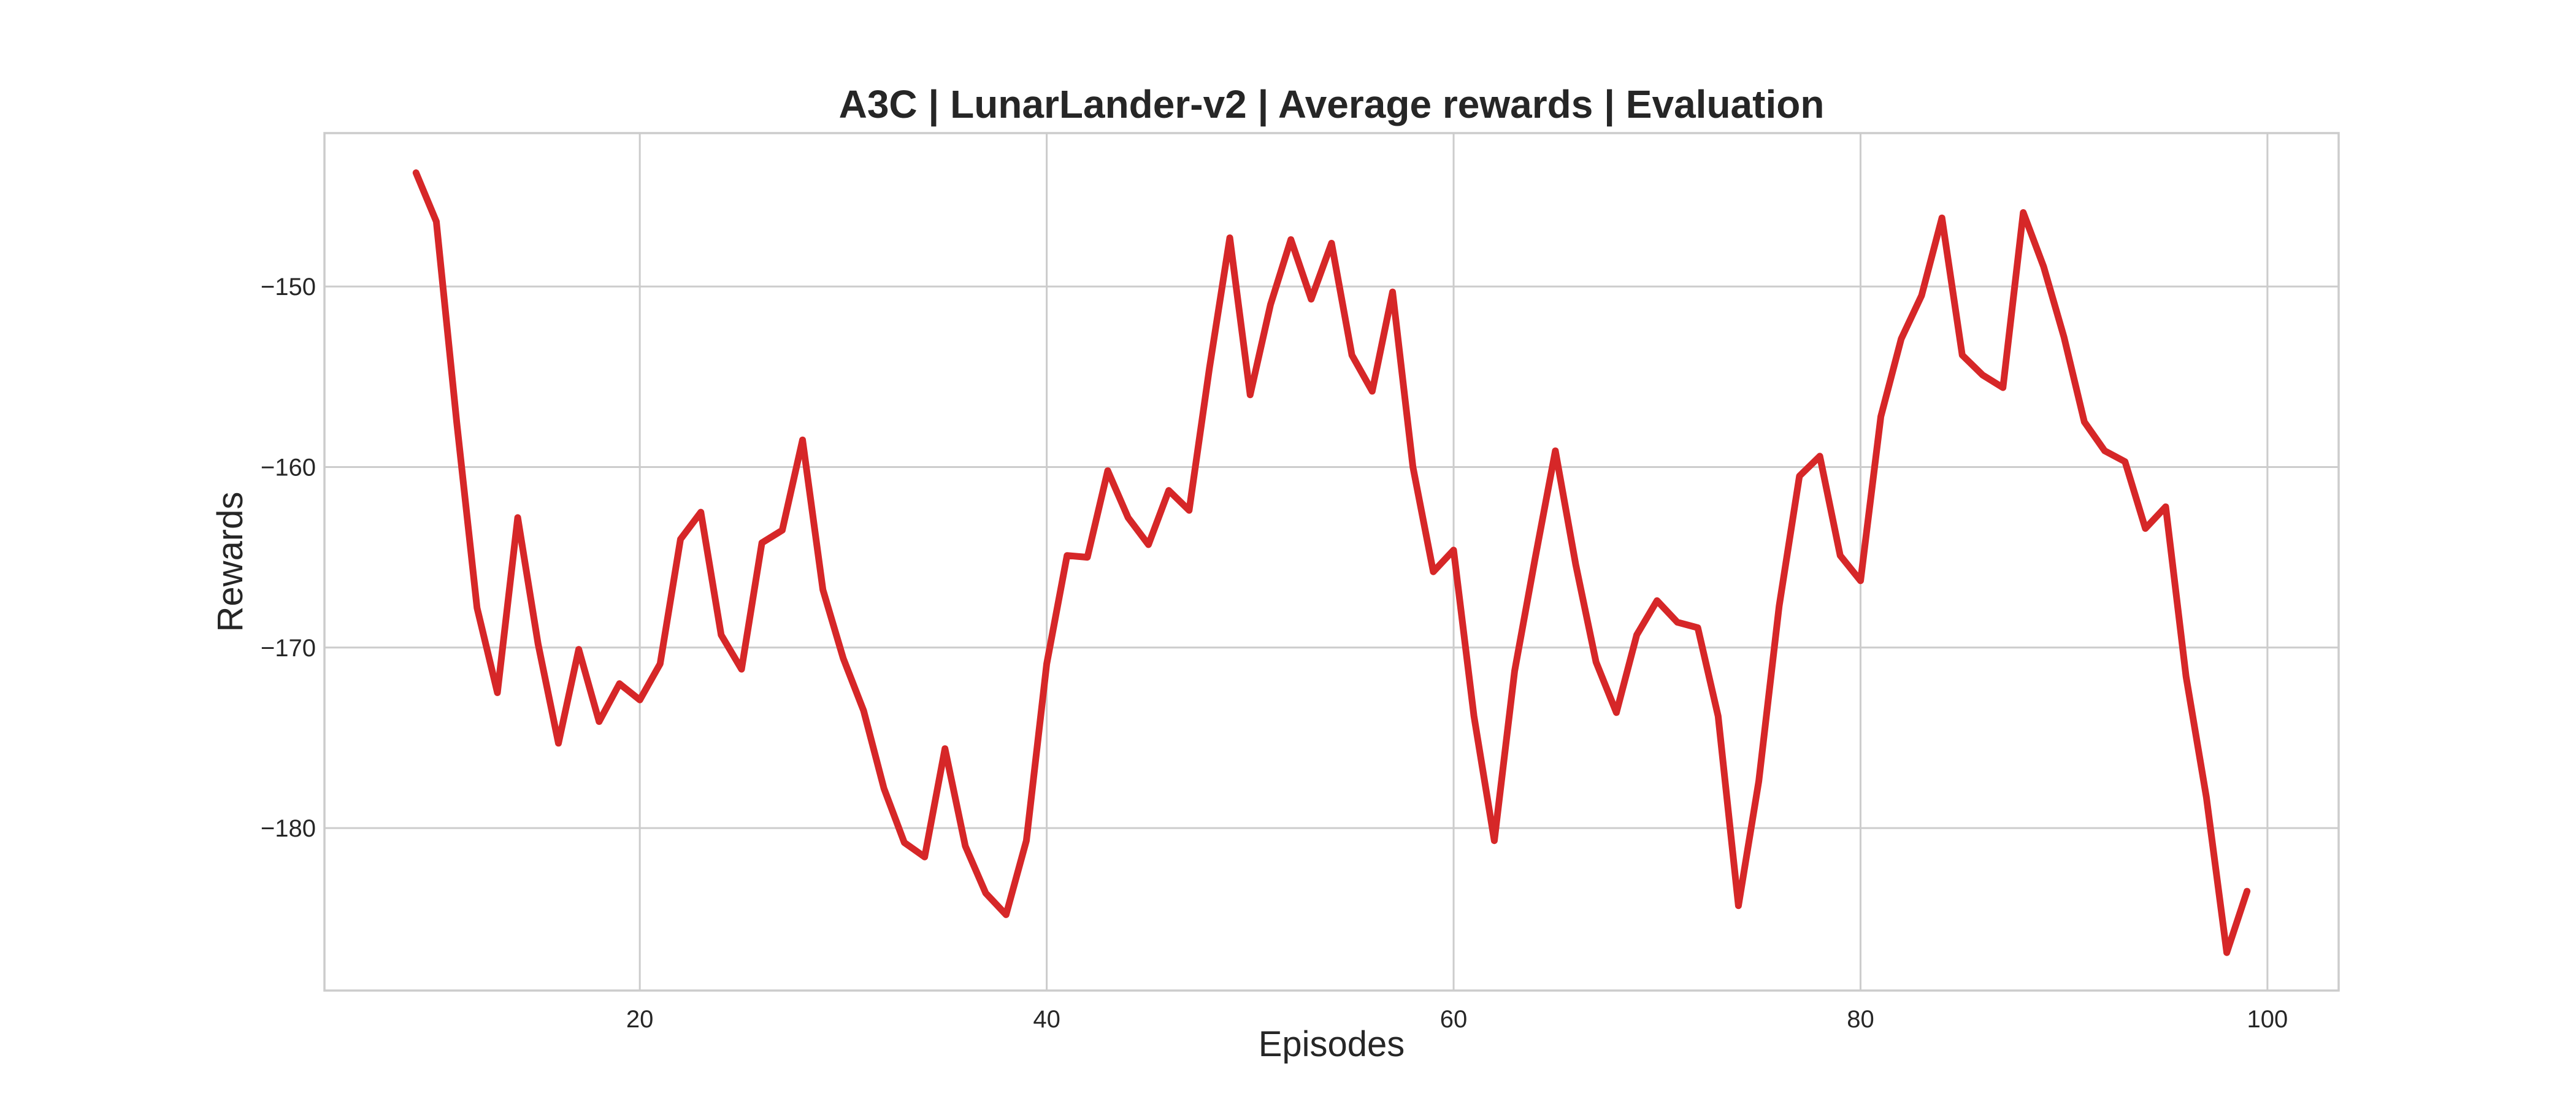 The image size is (2576, 1104). Describe the element at coordinates (1332, 1044) in the screenshot. I see `x-axis-label: Episodes` at that location.